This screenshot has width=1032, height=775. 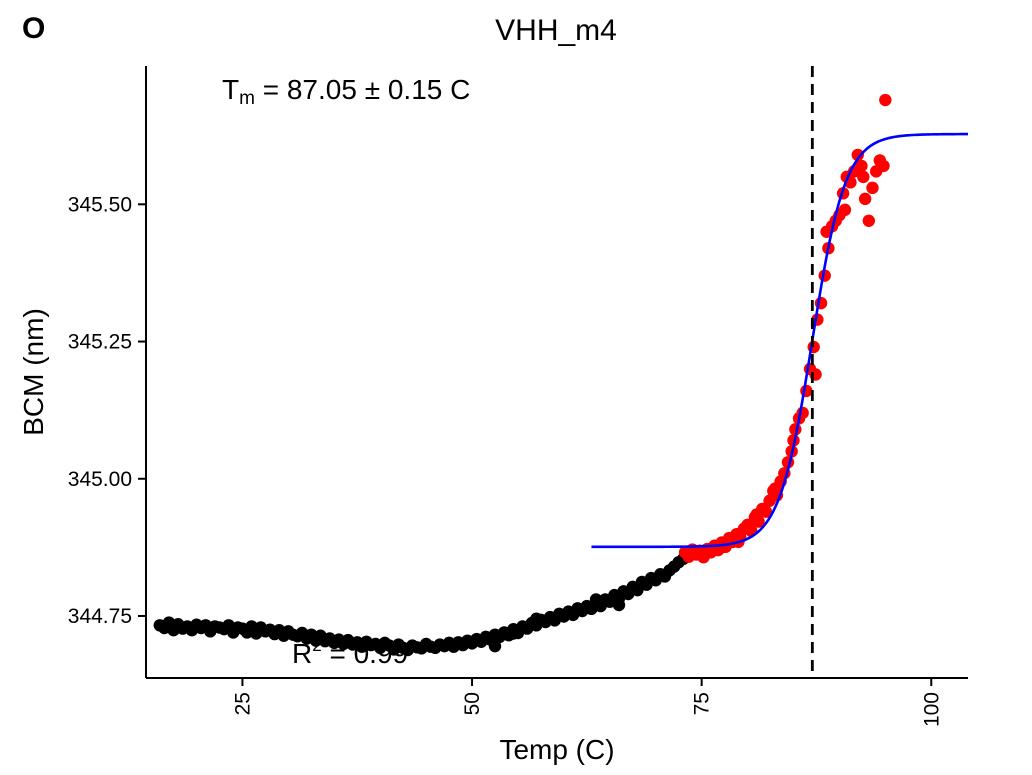 What do you see at coordinates (33, 372) in the screenshot?
I see `y-axis-label: BCM (nm)` at bounding box center [33, 372].